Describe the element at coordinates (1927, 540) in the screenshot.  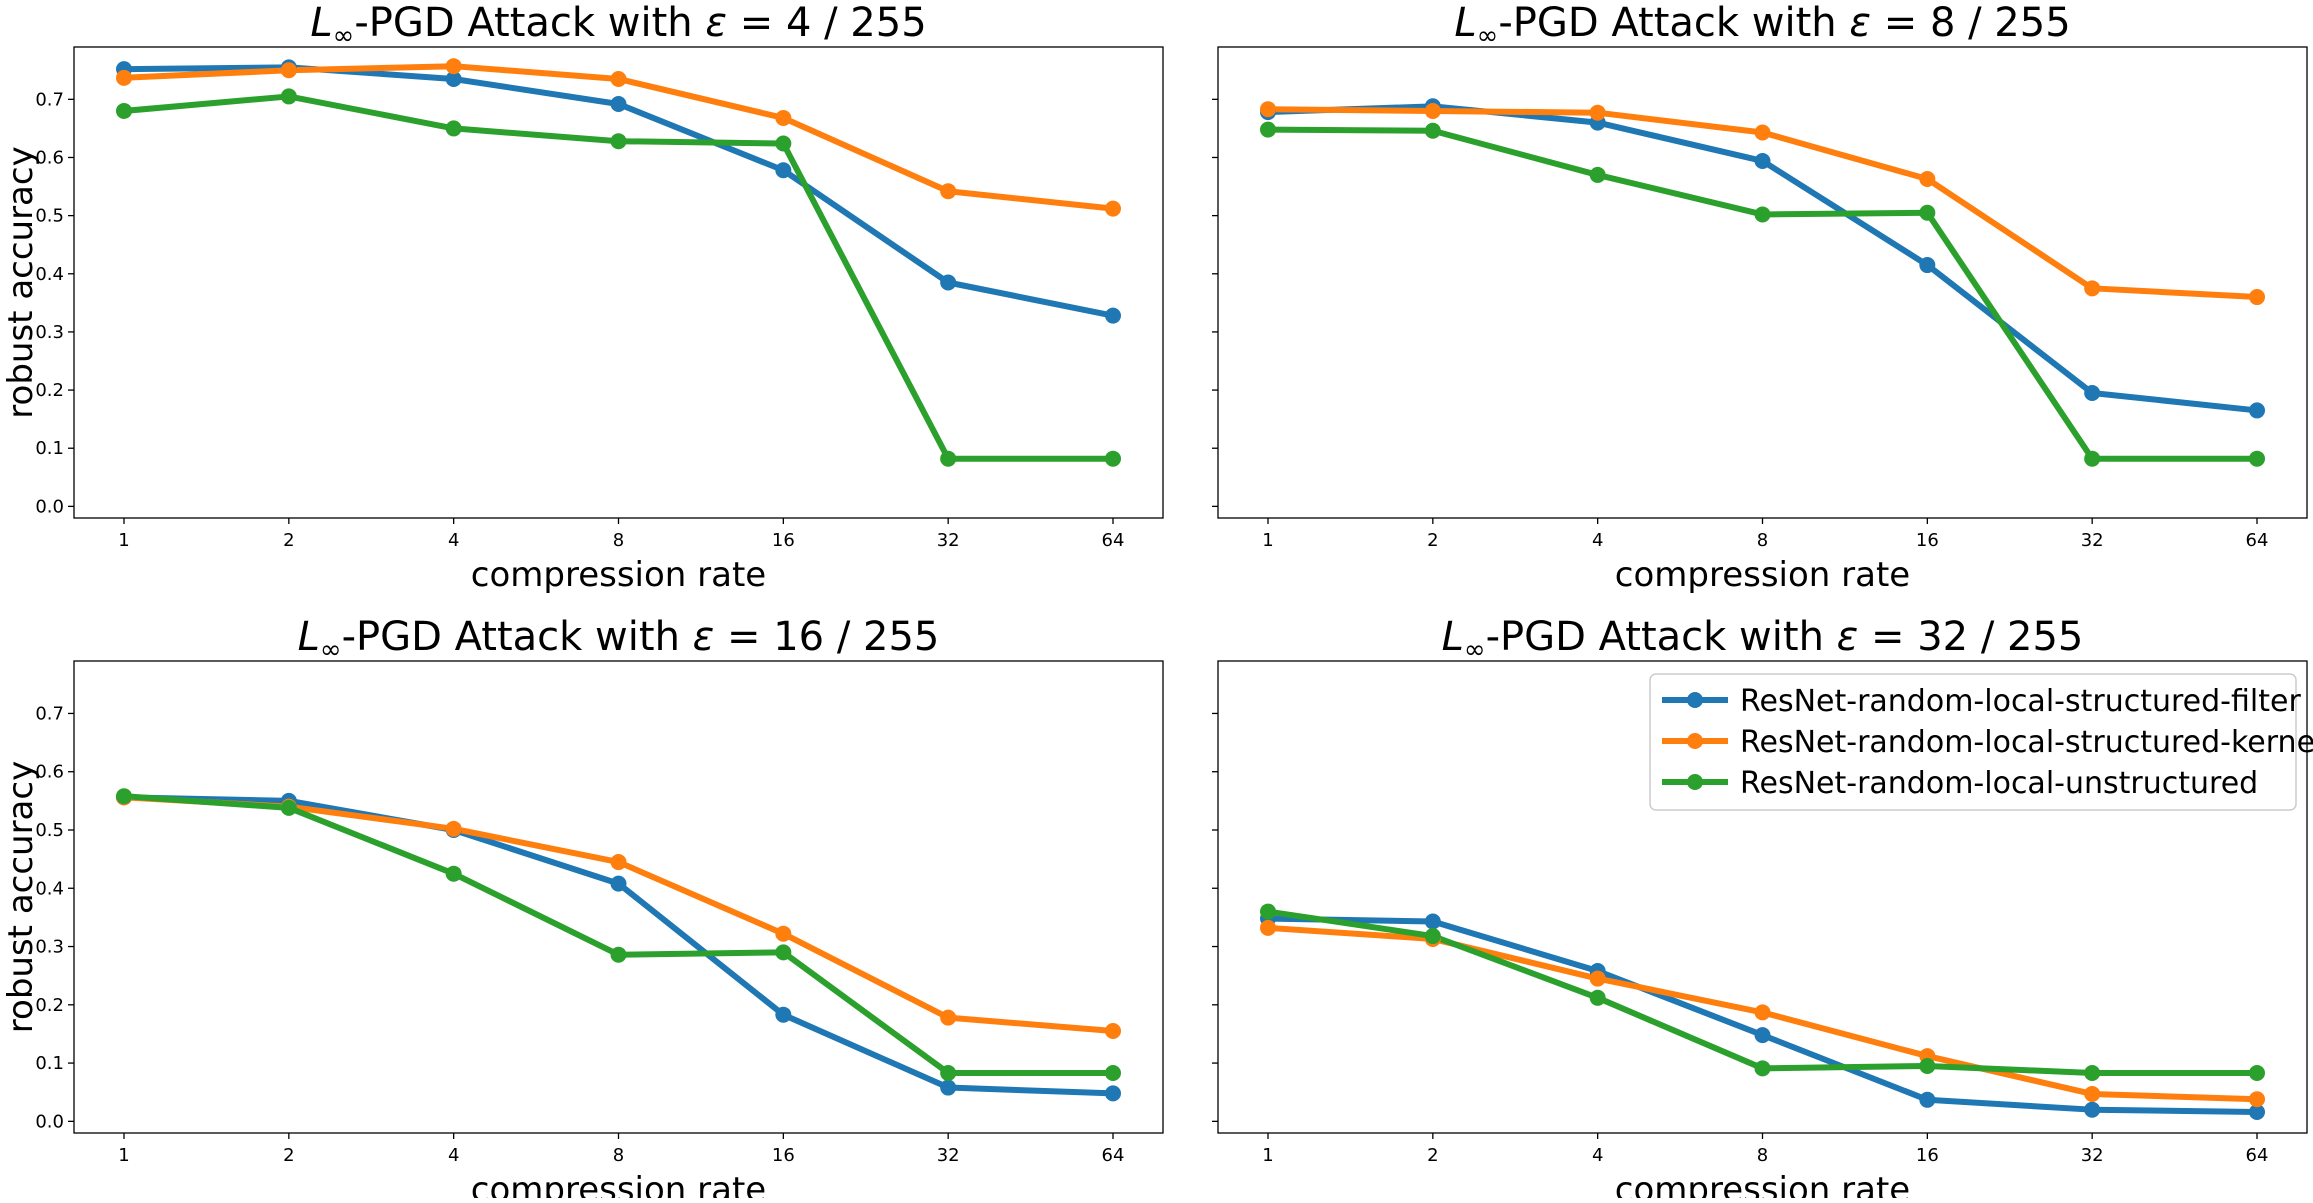
I see `x-tick-label: 16` at that location.